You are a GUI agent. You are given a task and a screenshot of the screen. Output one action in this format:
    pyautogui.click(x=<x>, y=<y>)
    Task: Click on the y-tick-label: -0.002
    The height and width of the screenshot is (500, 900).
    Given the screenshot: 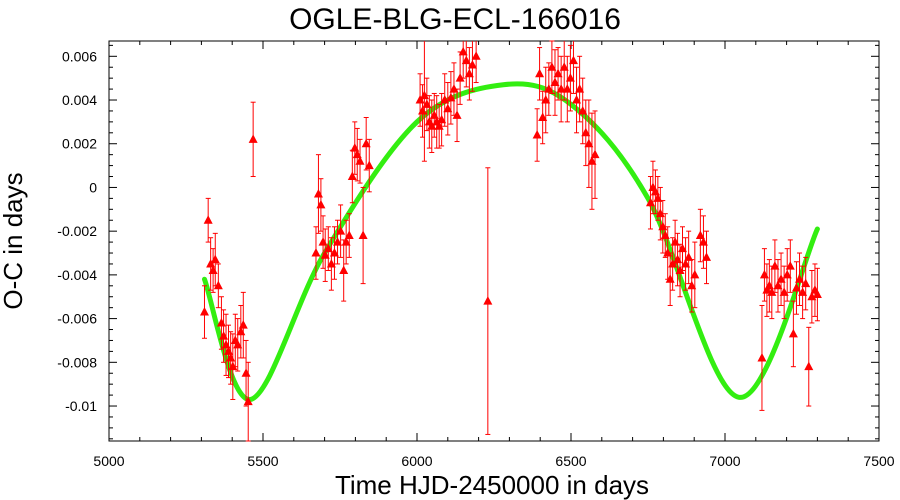 What is the action you would take?
    pyautogui.click(x=77, y=231)
    